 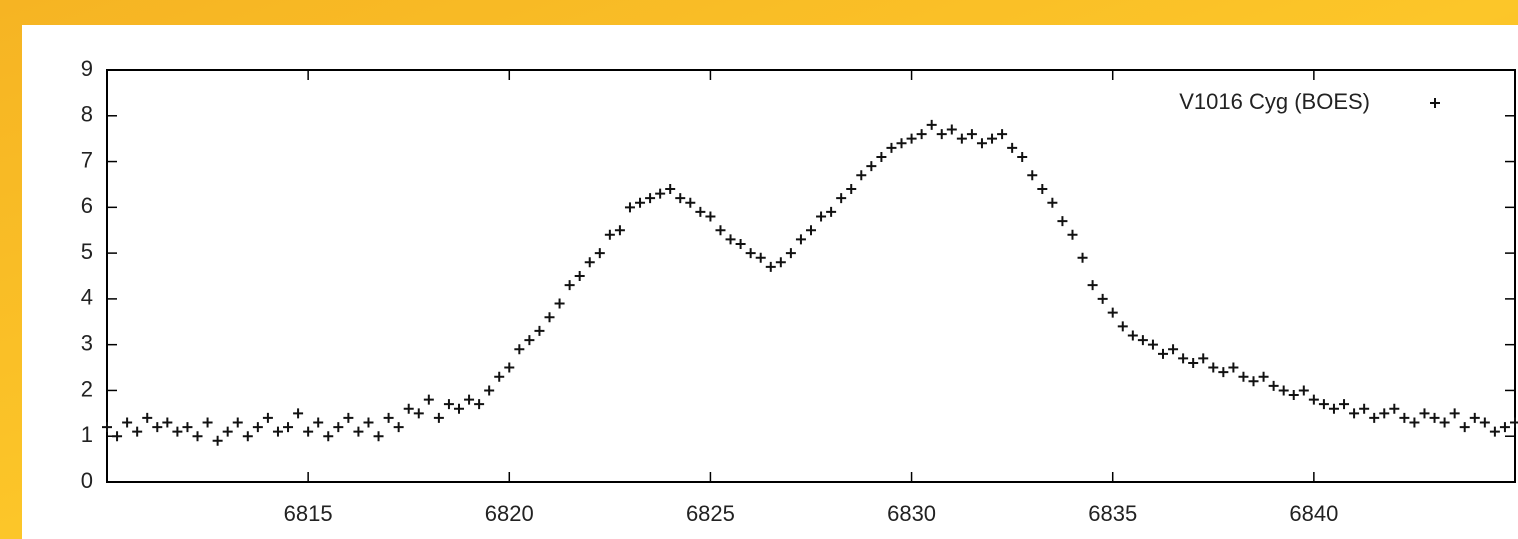 What do you see at coordinates (1313, 513) in the screenshot?
I see `x-tick-label: 6840` at bounding box center [1313, 513].